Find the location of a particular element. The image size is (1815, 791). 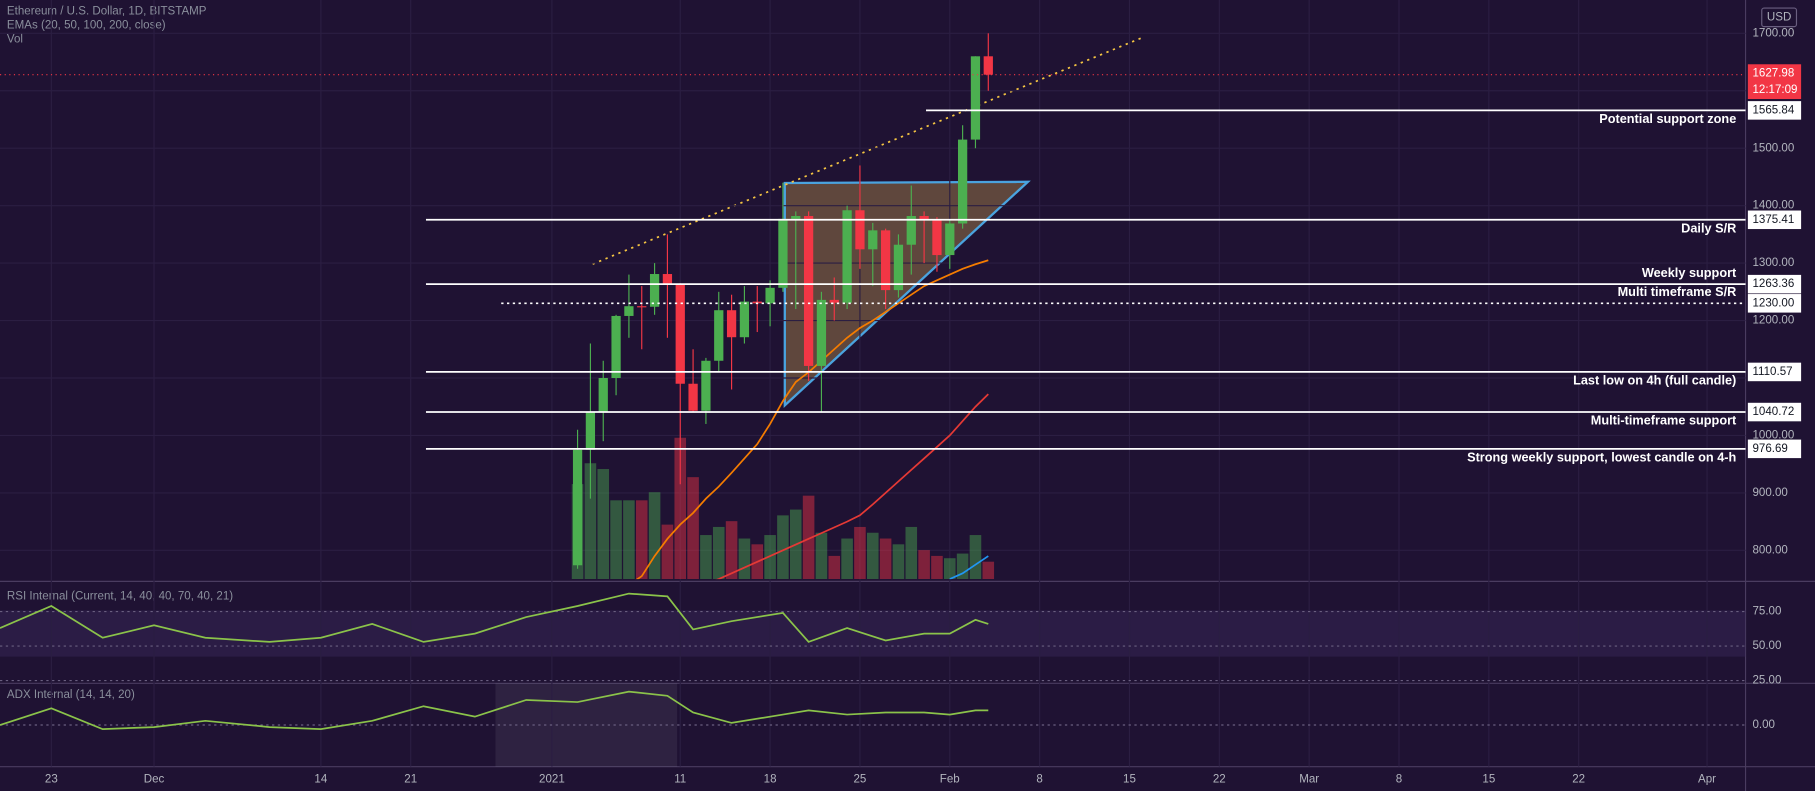

x-tick-label: Apr is located at coordinates (1707, 779).